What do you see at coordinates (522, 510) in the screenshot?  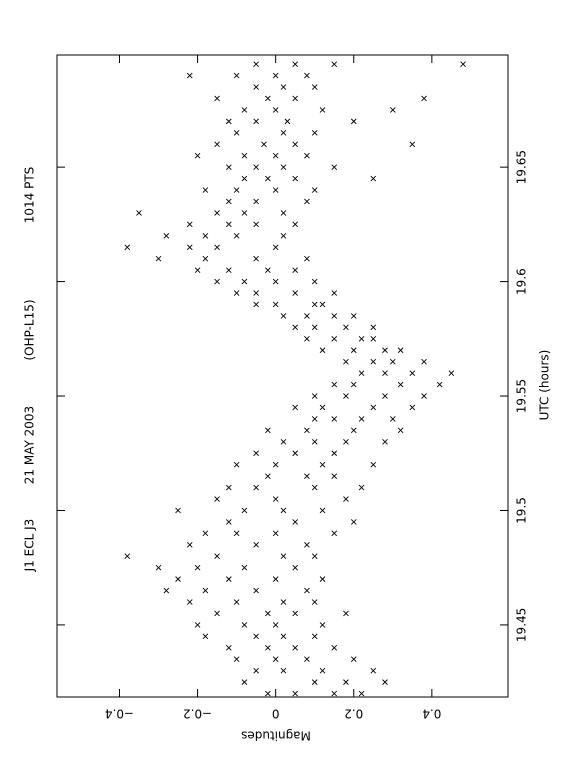 I see `x-tick-label: 19.5` at bounding box center [522, 510].